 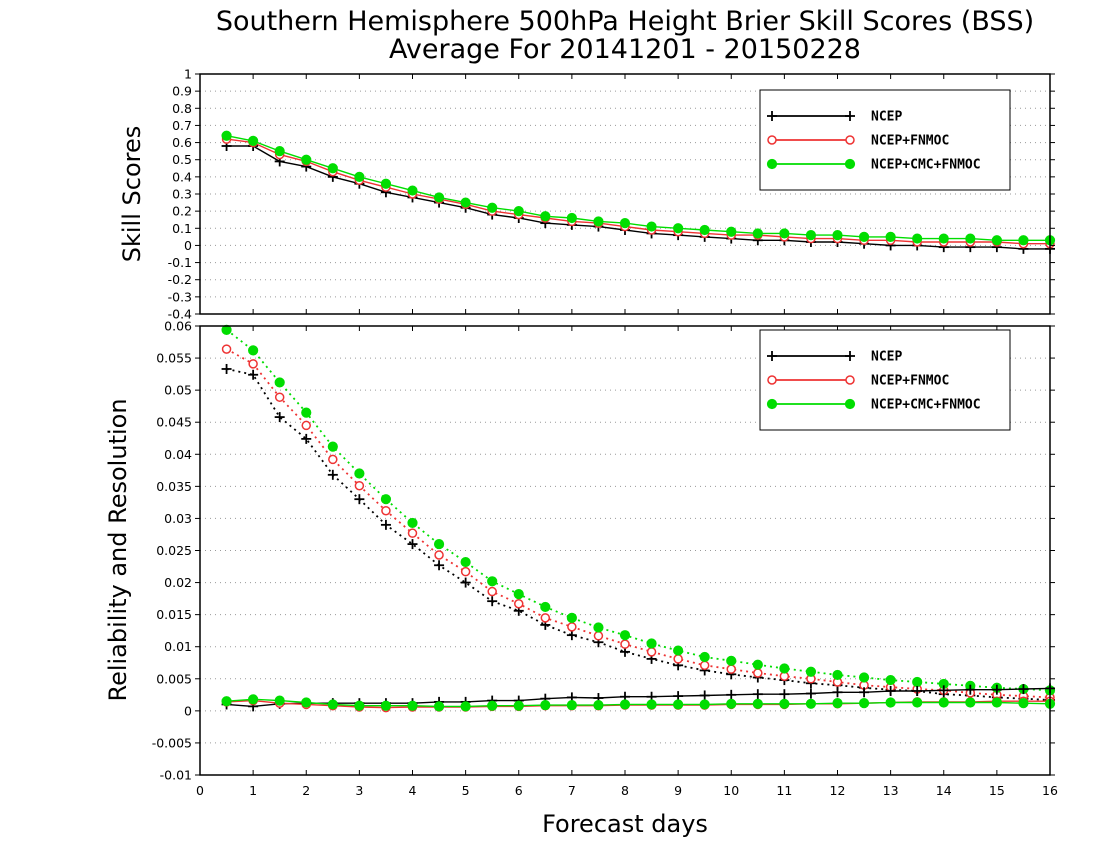 What do you see at coordinates (188, 74) in the screenshot?
I see `y-tick-label: 1` at bounding box center [188, 74].